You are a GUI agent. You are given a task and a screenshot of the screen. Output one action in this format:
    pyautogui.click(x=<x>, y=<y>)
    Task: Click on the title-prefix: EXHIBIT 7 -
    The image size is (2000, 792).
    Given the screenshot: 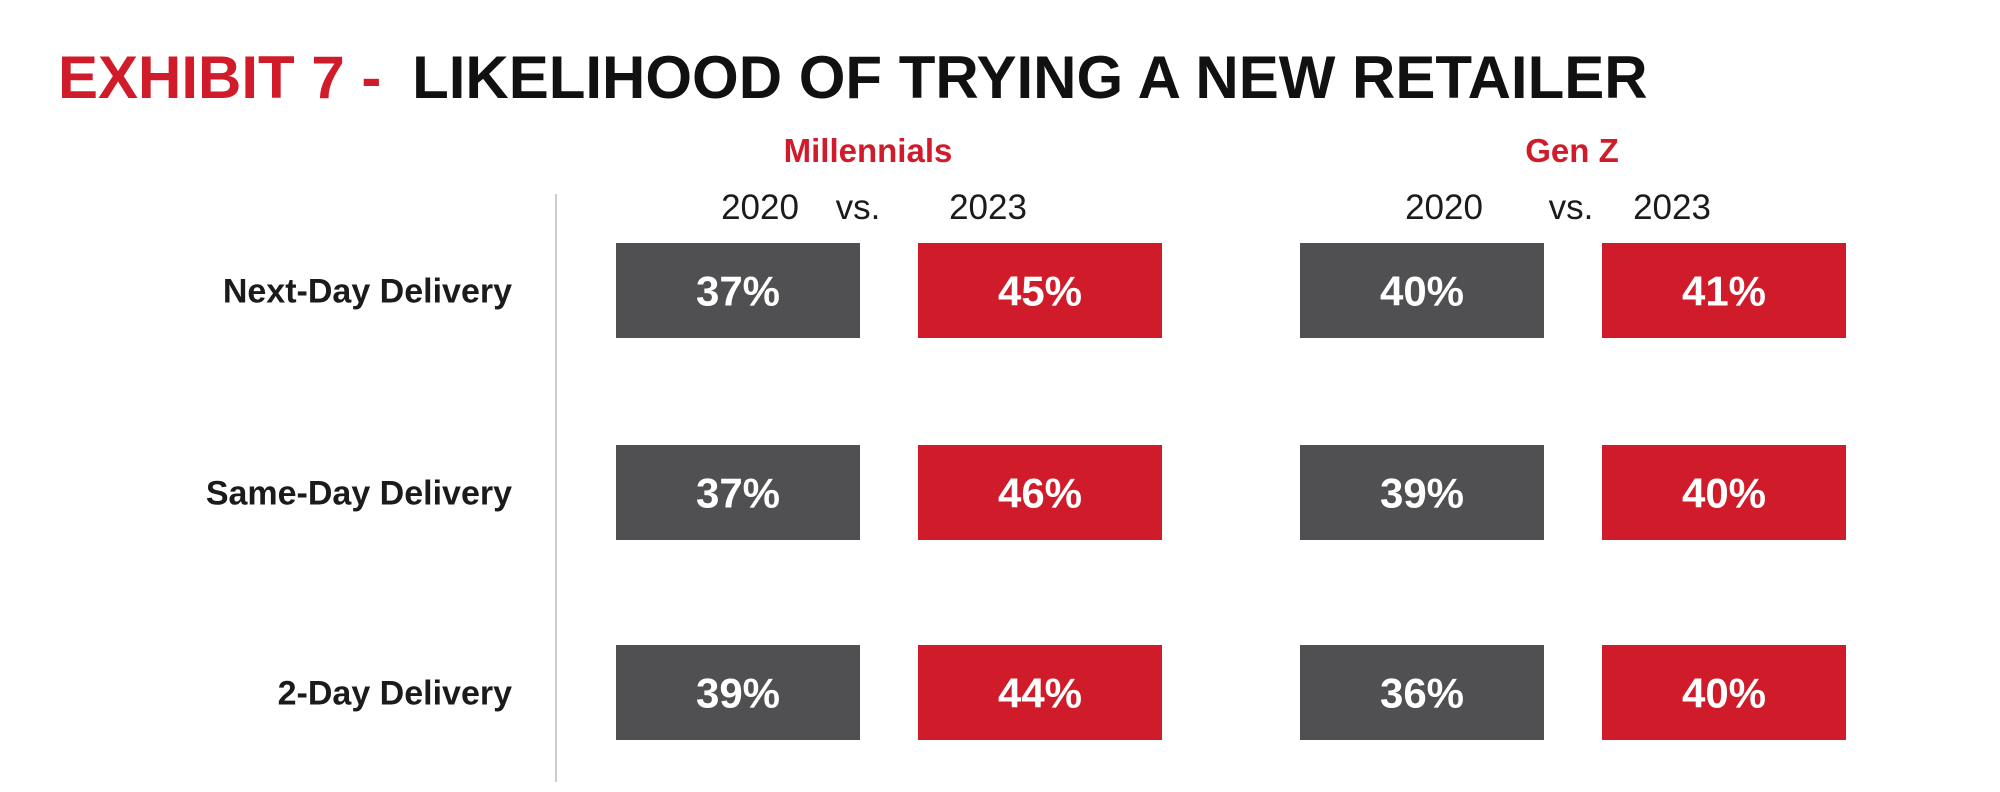 What is the action you would take?
    pyautogui.click(x=219, y=77)
    